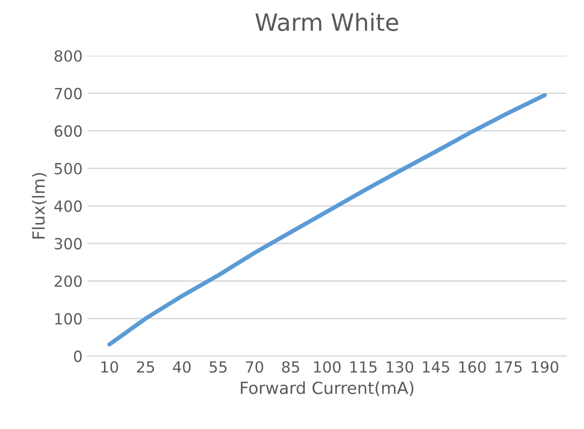 This screenshot has width=584, height=429. I want to click on x-axis-title: Forward Current(mA), so click(327, 388).